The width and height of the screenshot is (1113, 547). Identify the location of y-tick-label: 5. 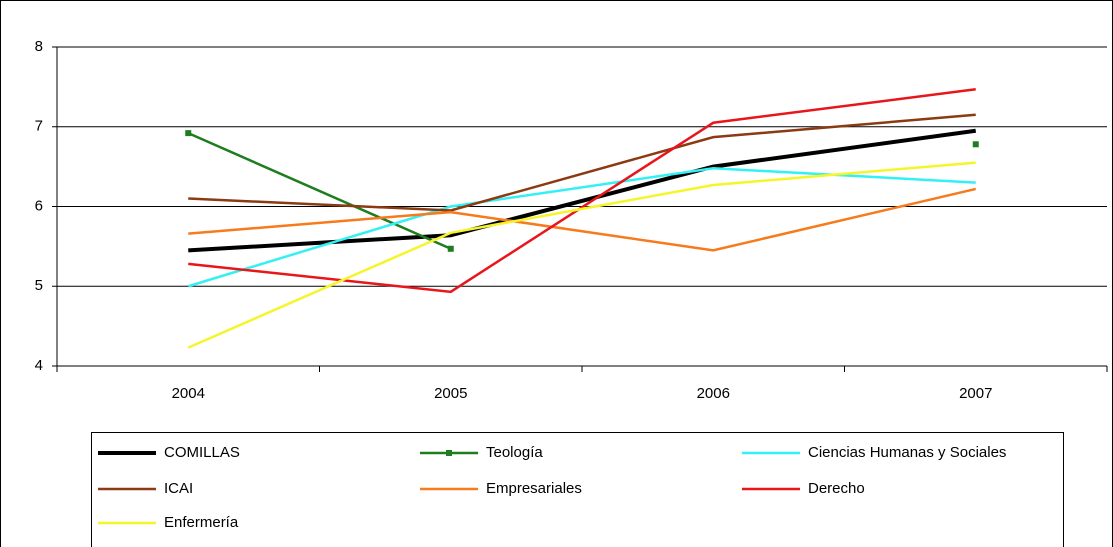
(39, 285).